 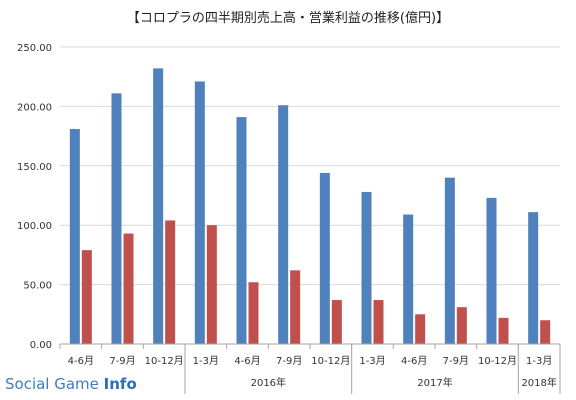 What do you see at coordinates (34, 107) in the screenshot?
I see `y-tick-label: 200.00` at bounding box center [34, 107].